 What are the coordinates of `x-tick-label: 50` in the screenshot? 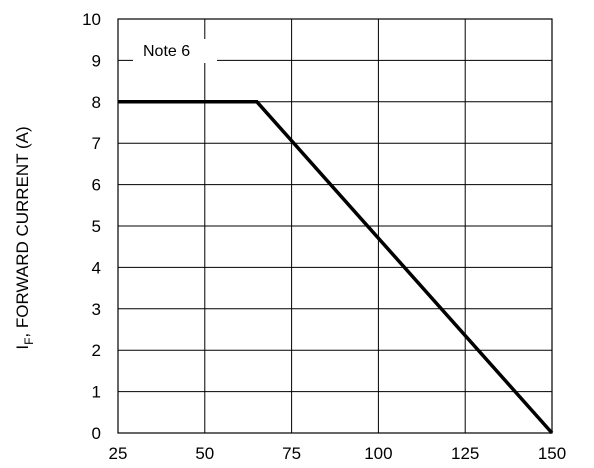 It's located at (204, 453).